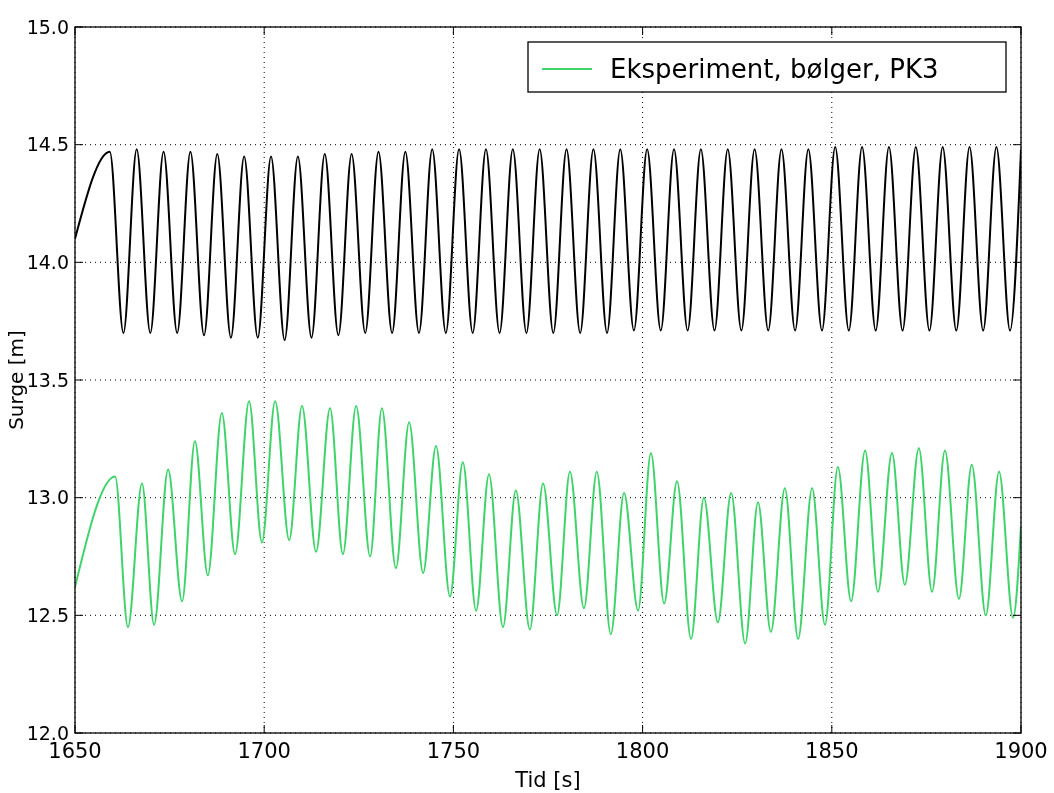  Describe the element at coordinates (832, 751) in the screenshot. I see `x-tick-label: 1850` at that location.